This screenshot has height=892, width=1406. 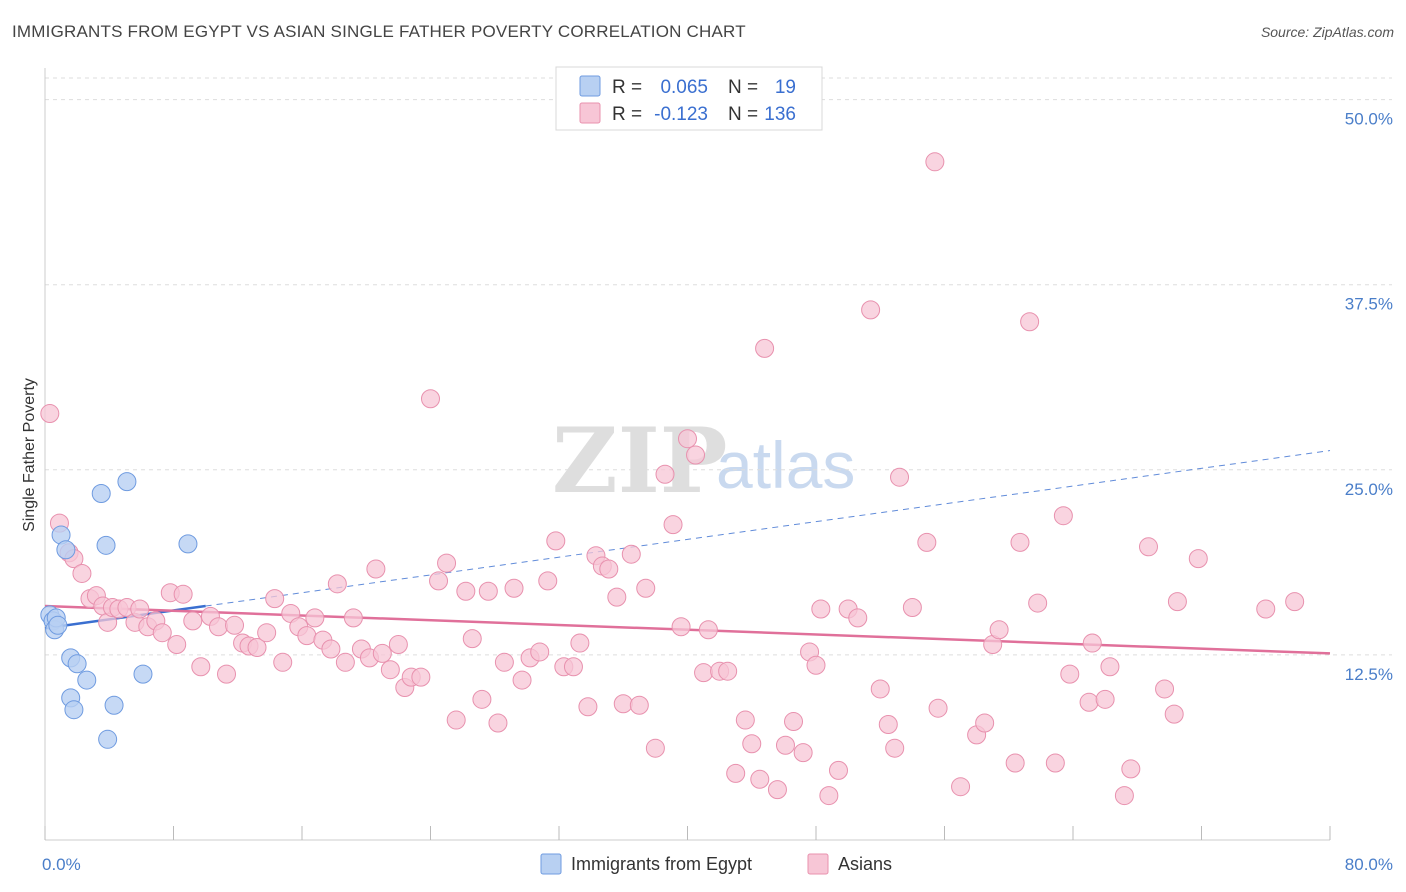 What do you see at coordinates (703, 461) in the screenshot?
I see `watermark: ZIP atlas` at bounding box center [703, 461].